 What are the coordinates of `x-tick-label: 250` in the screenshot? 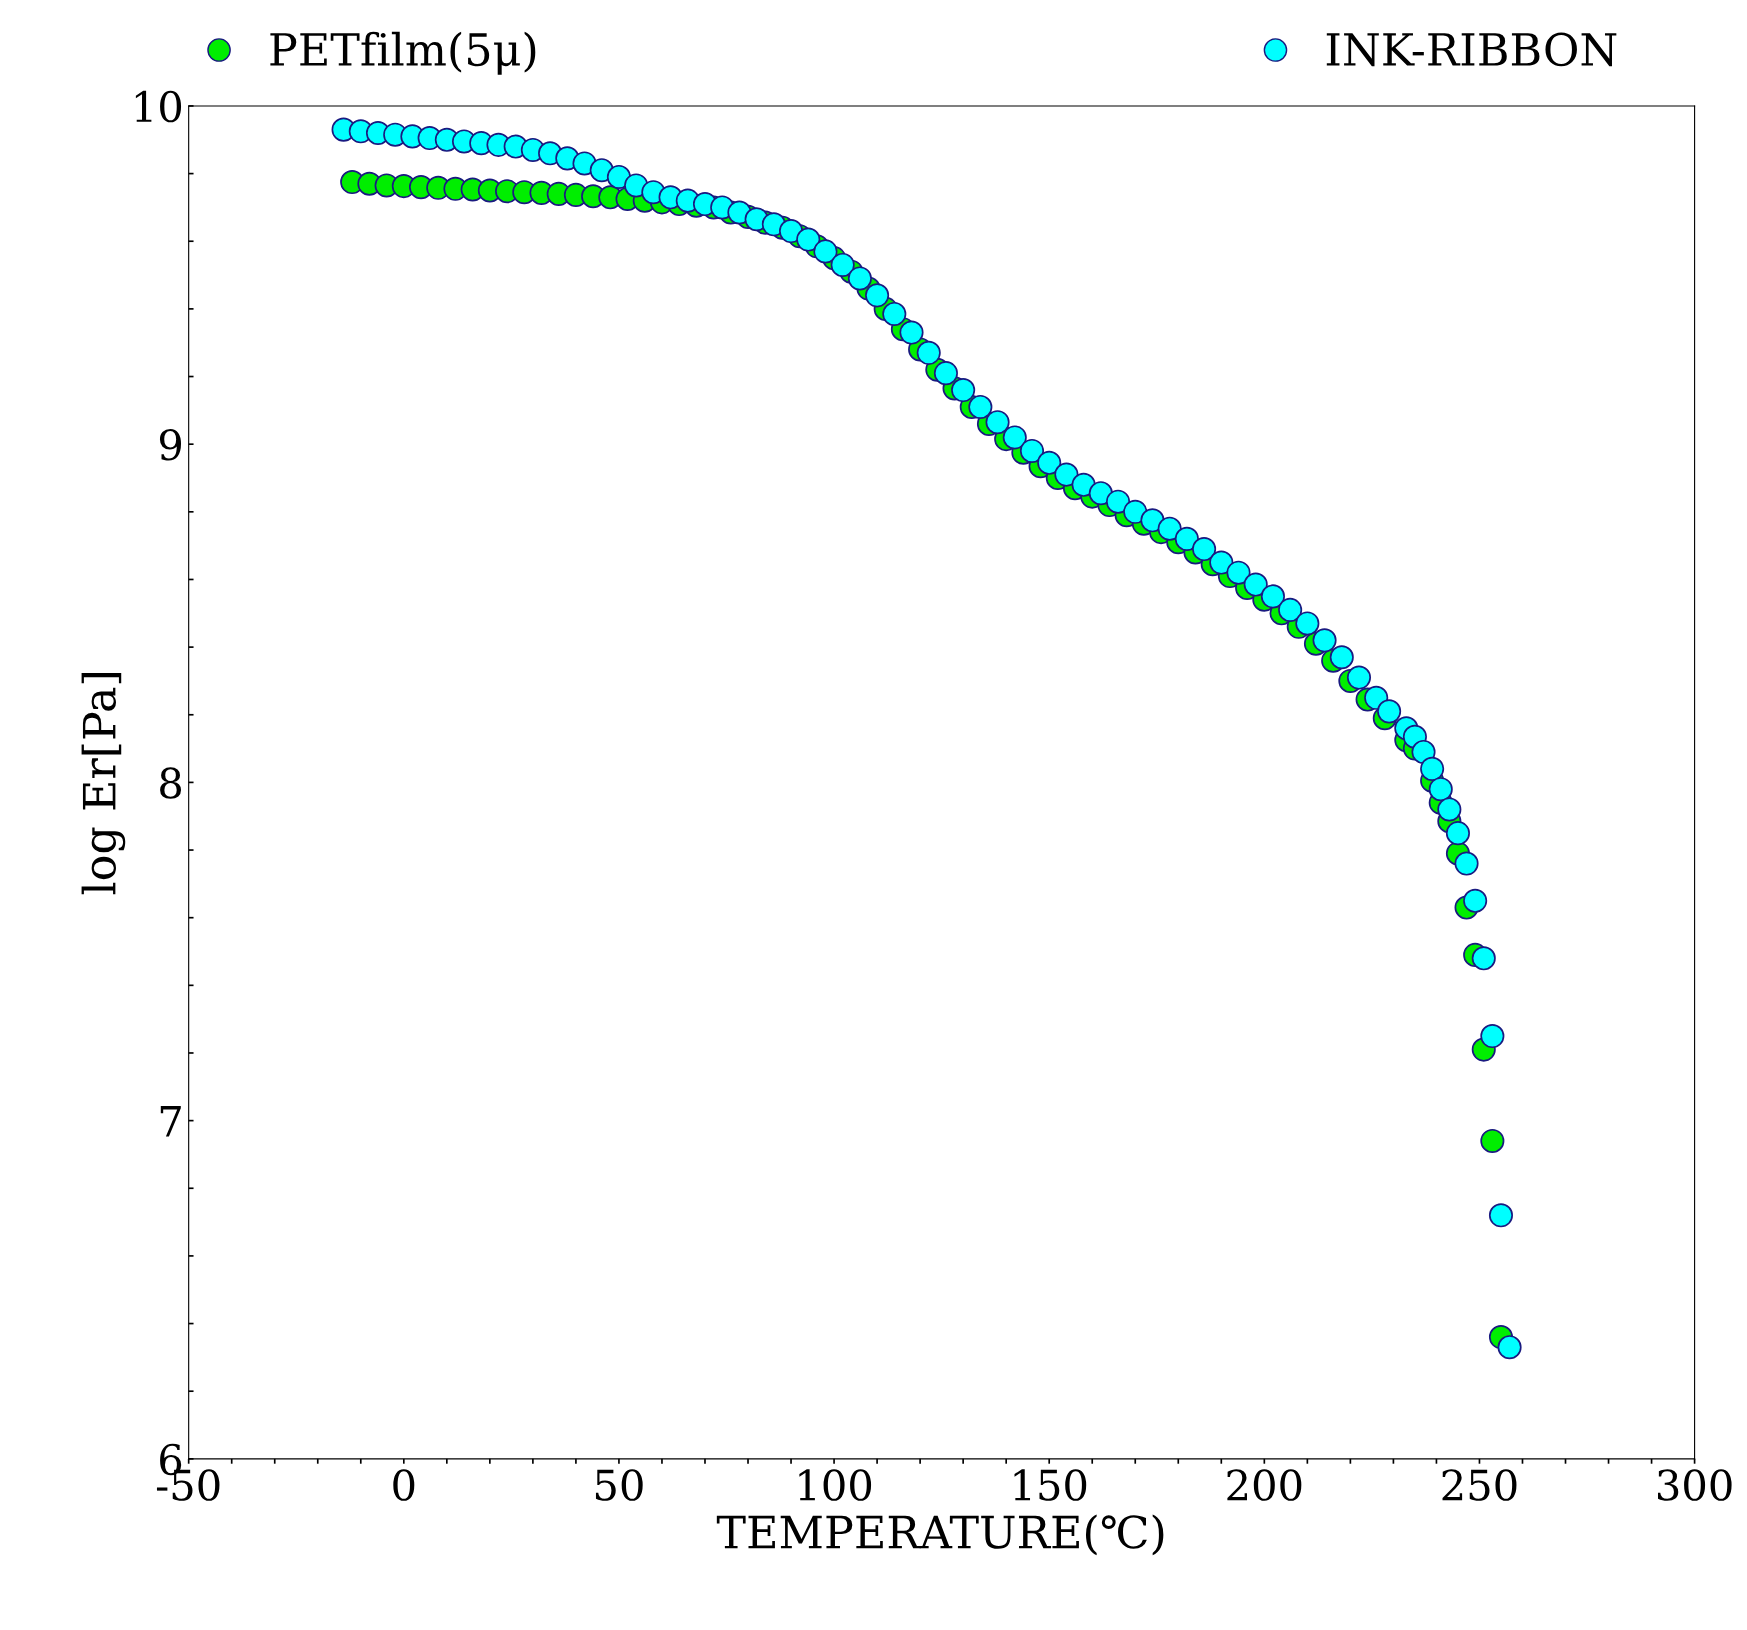 It's located at (1479, 1485).